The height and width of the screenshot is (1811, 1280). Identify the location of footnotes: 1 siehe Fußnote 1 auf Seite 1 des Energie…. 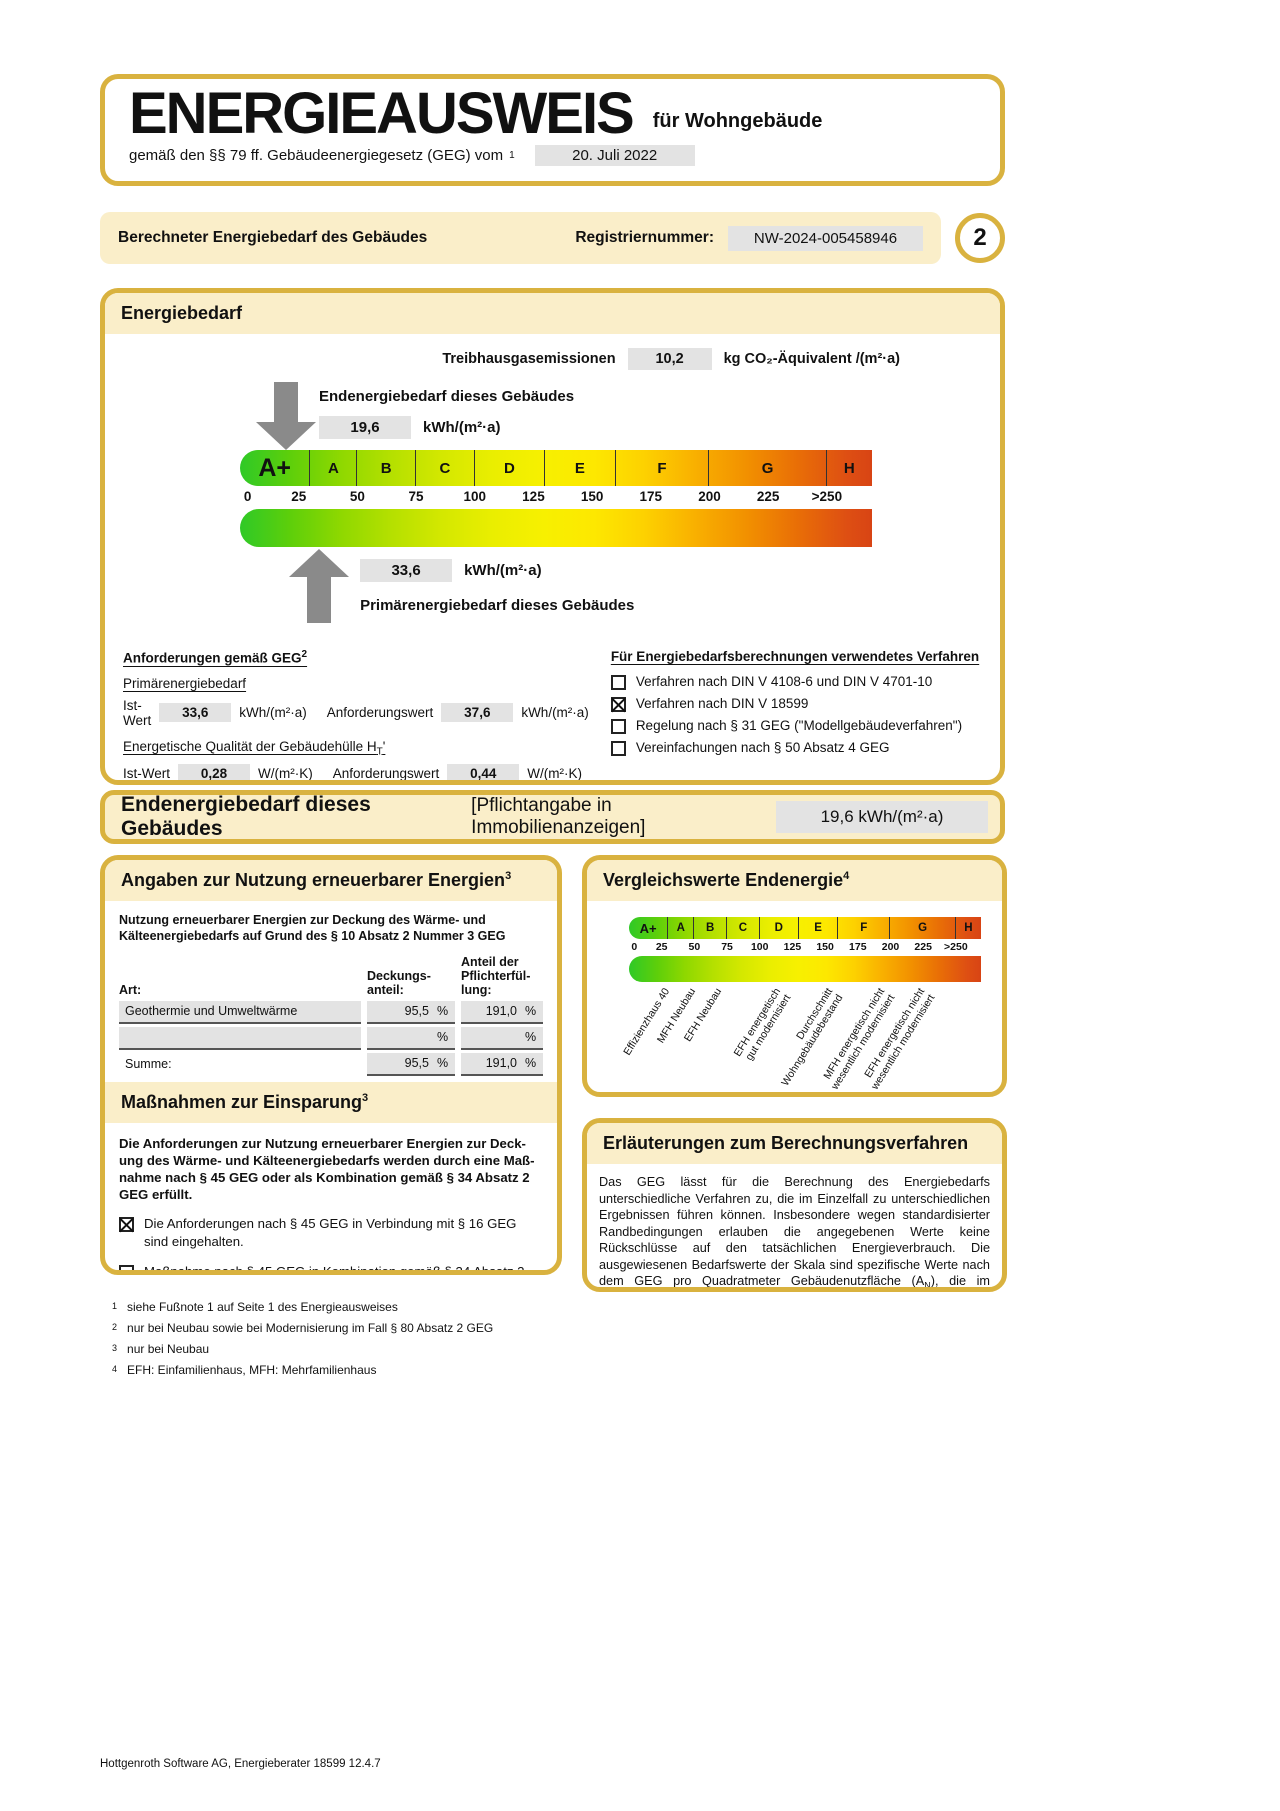
(302, 1342).